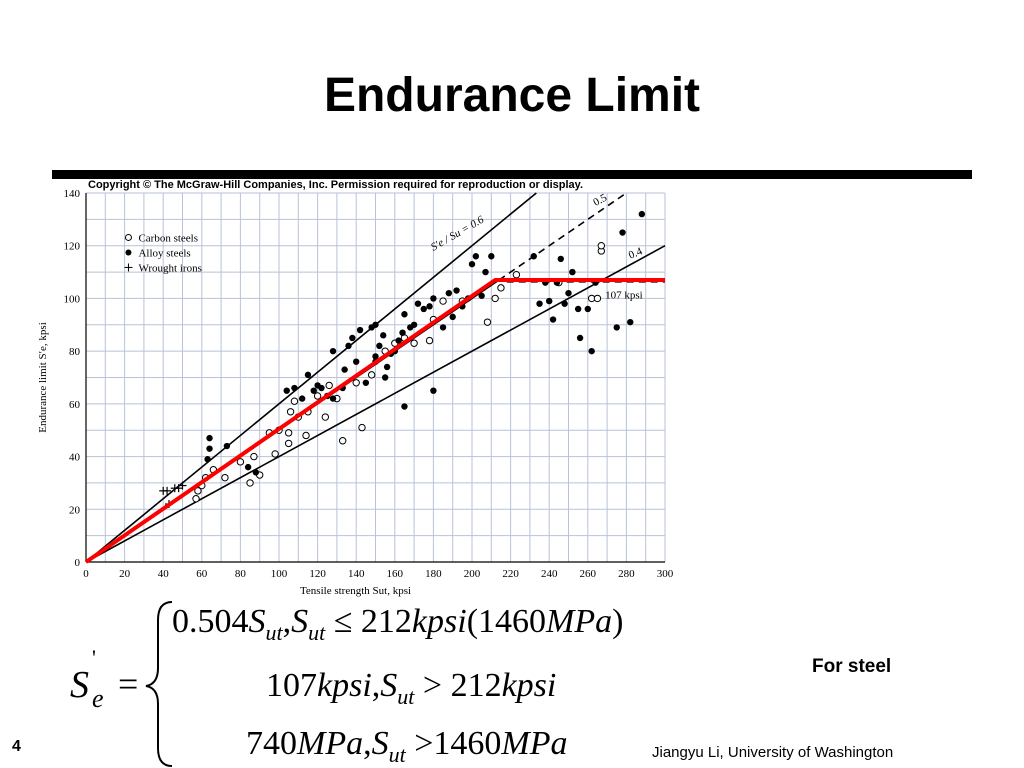  What do you see at coordinates (395, 574) in the screenshot?
I see `x-tick-label: 160` at bounding box center [395, 574].